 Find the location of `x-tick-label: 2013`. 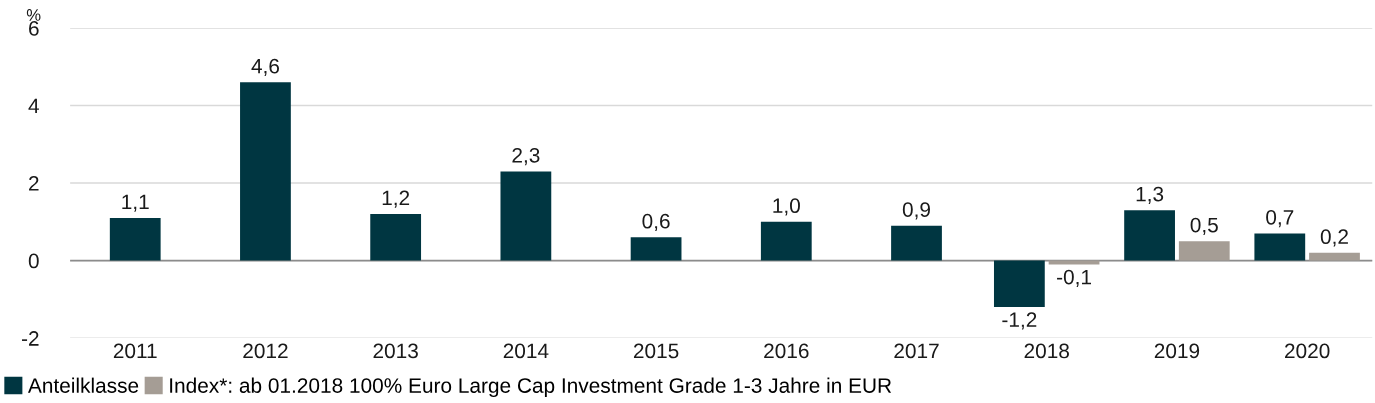

x-tick-label: 2013 is located at coordinates (395, 351).